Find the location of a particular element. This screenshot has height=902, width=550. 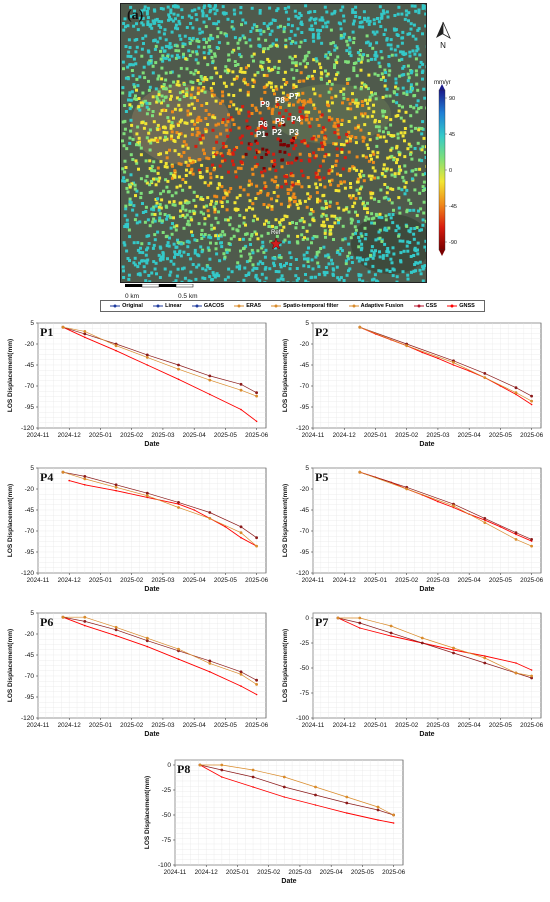

x-tick-label: 2024-11 is located at coordinates (313, 435).